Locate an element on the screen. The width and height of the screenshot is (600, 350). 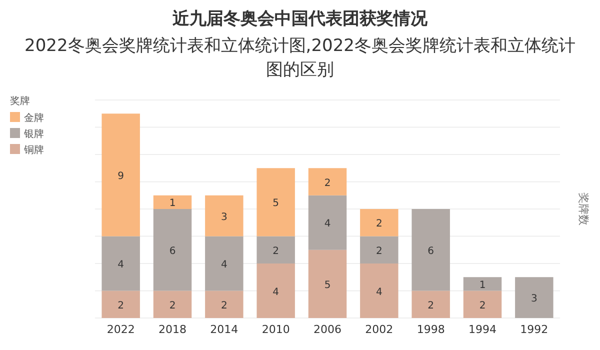
y-axis-title: 奖牌数 is located at coordinates (583, 209).